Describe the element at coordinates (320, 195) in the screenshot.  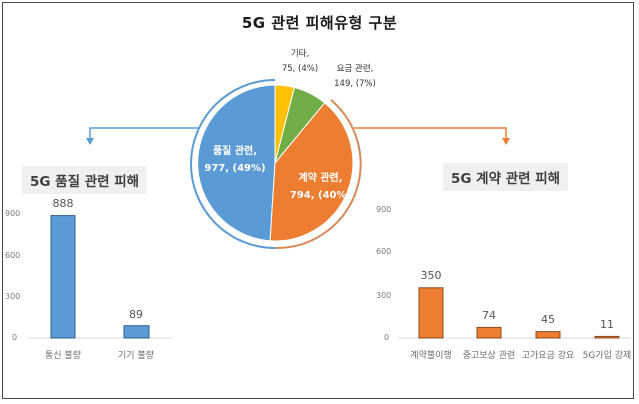
I see `pie-label-contract-value: 794, (40%)` at that location.